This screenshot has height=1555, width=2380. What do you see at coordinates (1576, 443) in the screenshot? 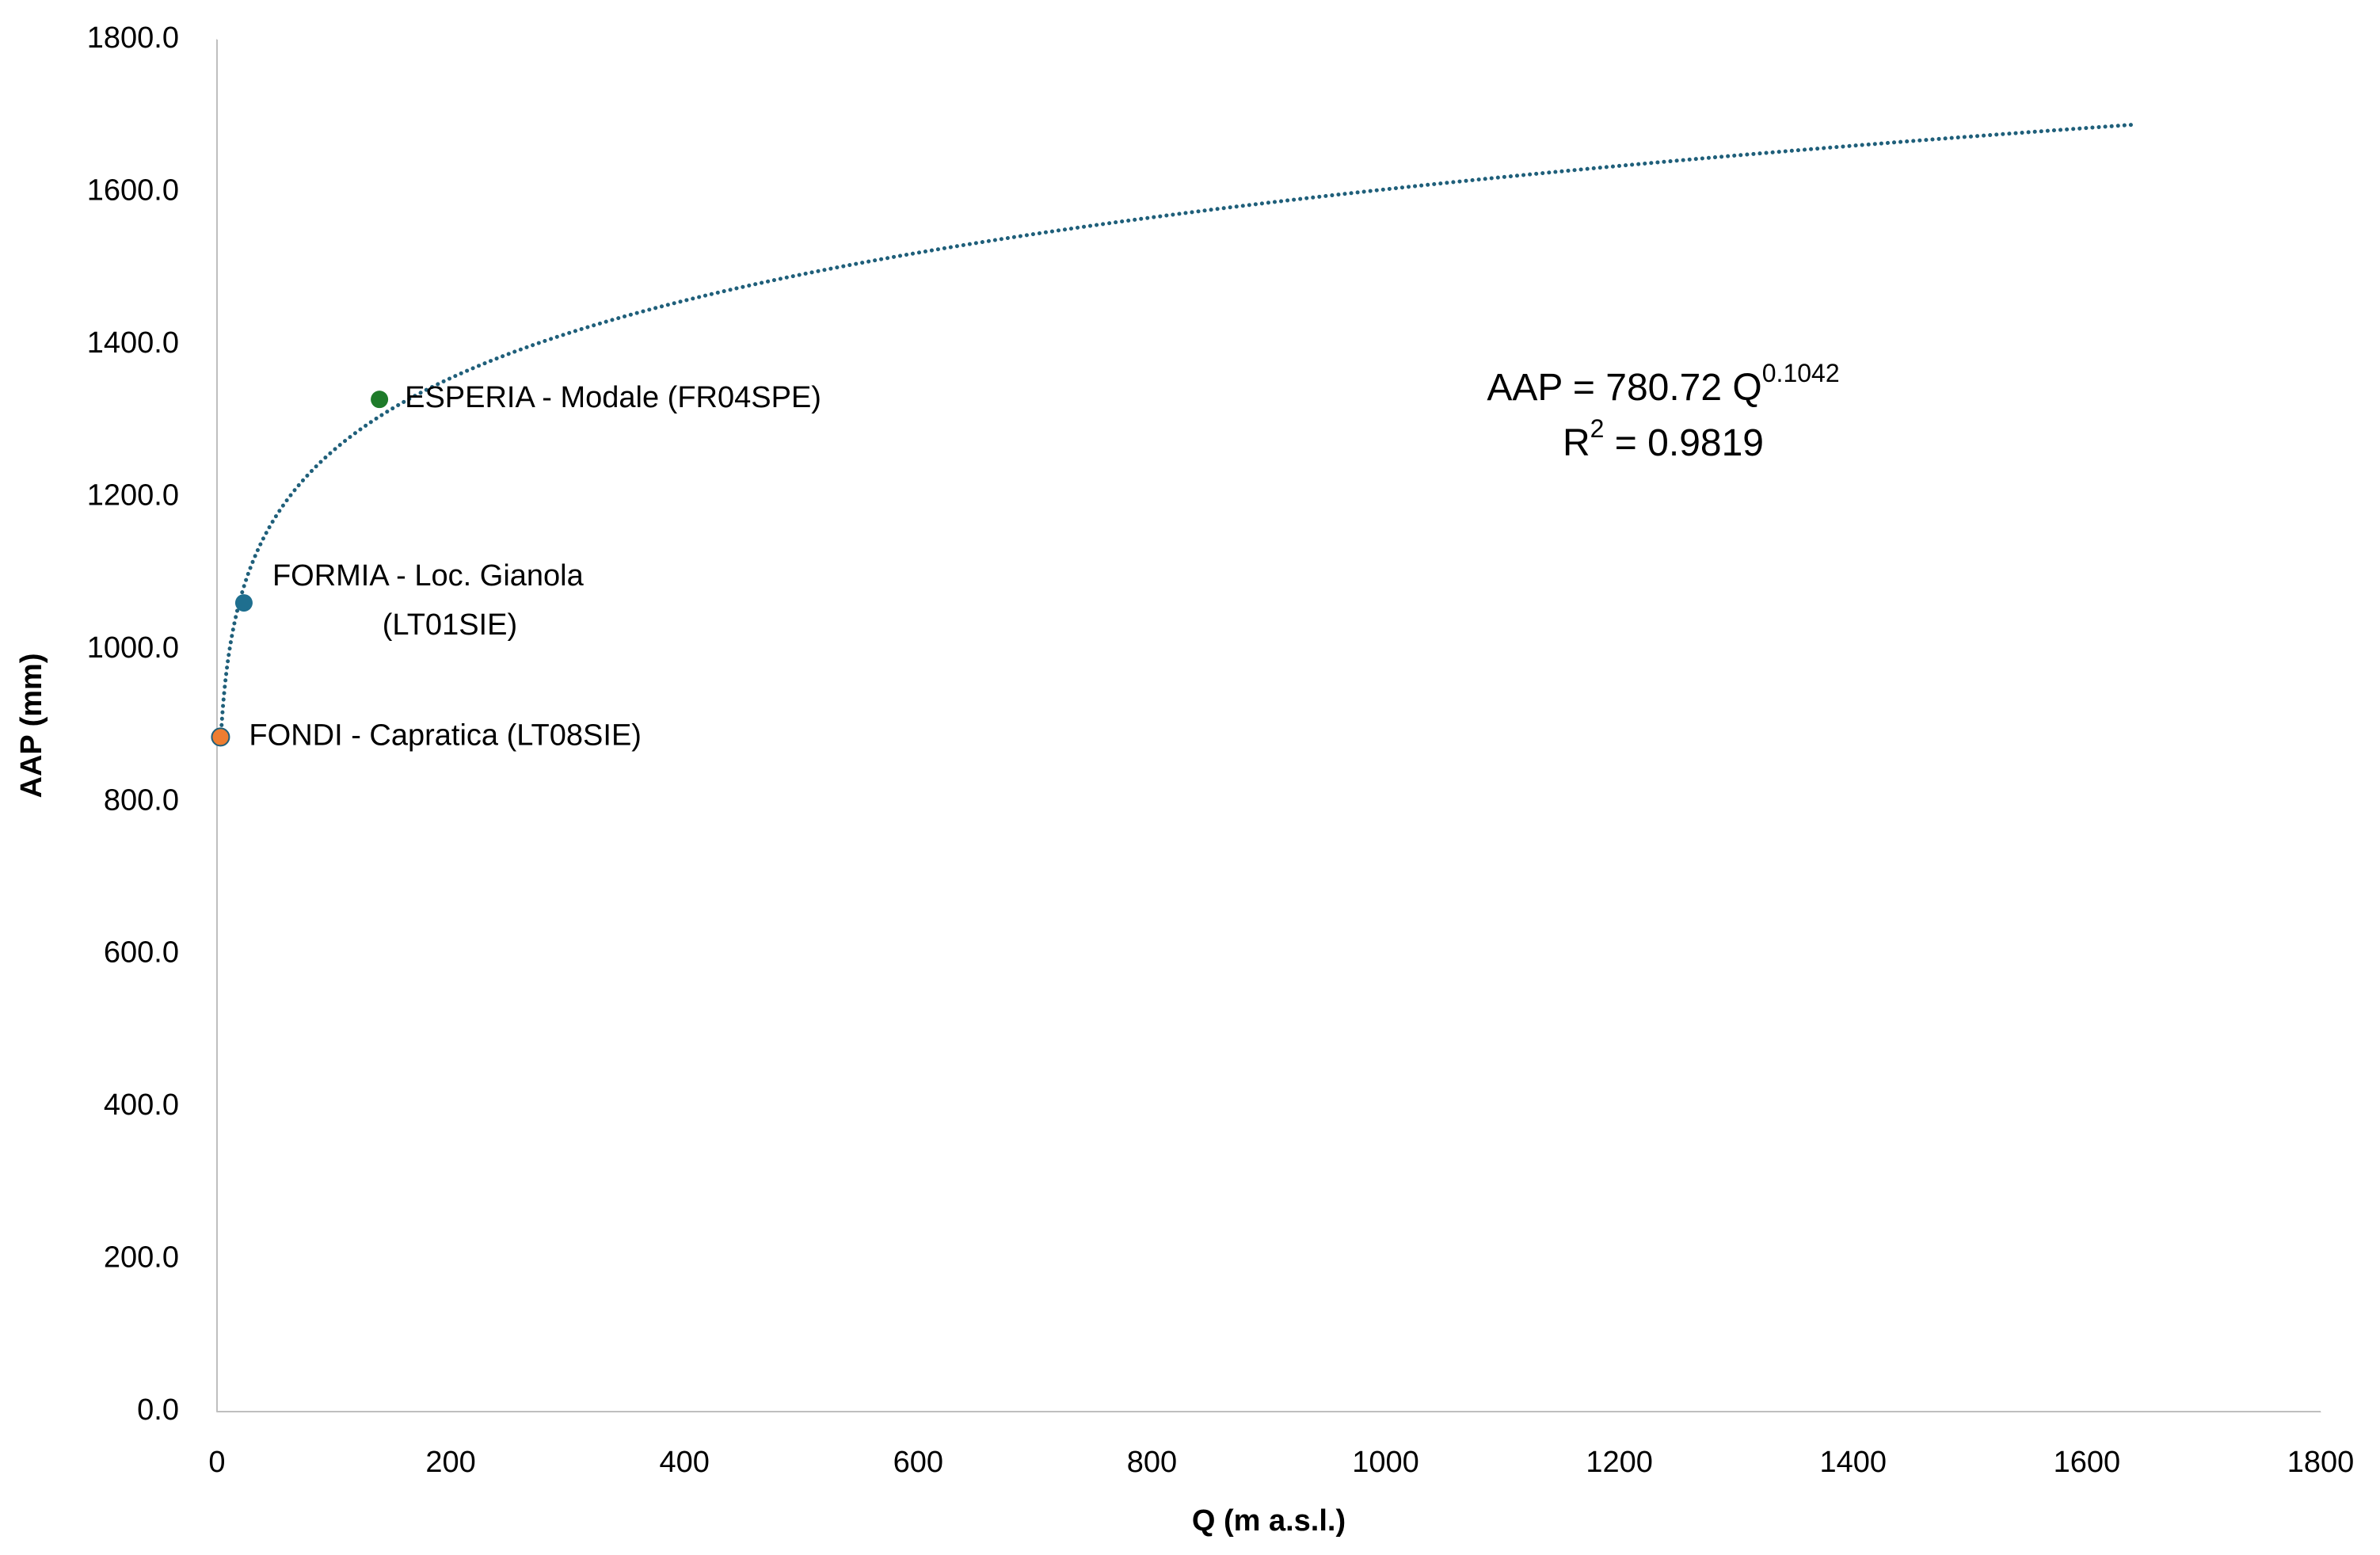
I see `r-squared-text: R` at bounding box center [1576, 443].